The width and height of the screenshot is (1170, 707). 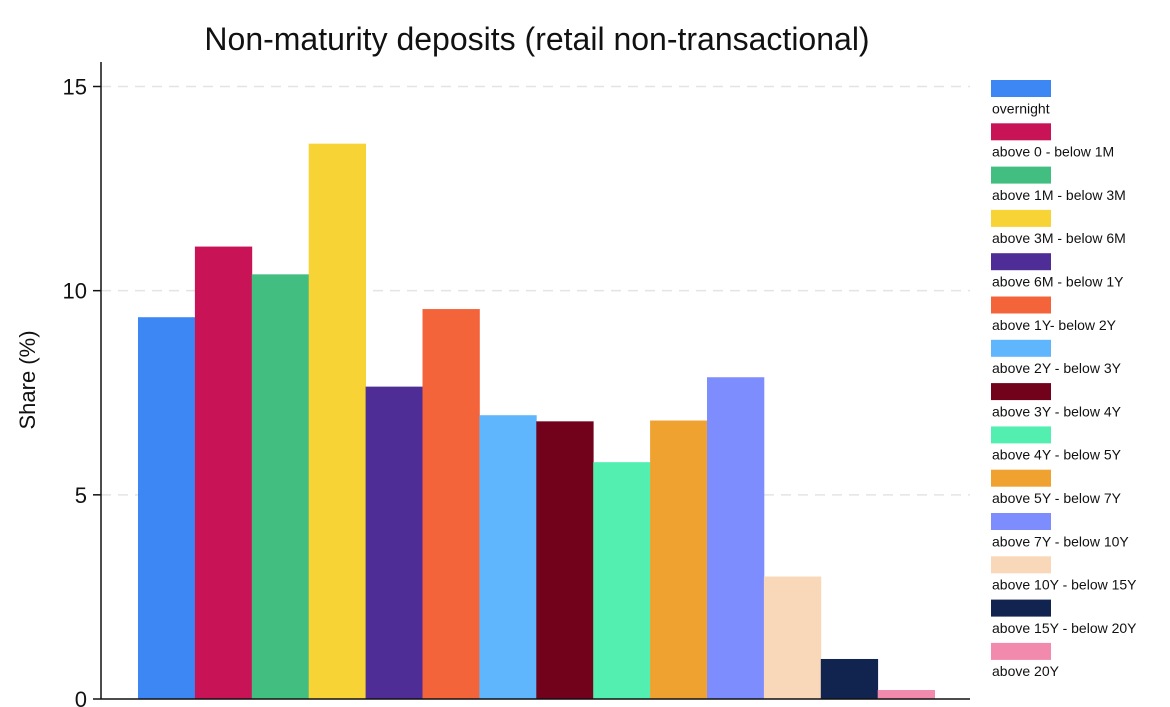 I want to click on legend-label: above 1M - below 3M, so click(x=1059, y=195).